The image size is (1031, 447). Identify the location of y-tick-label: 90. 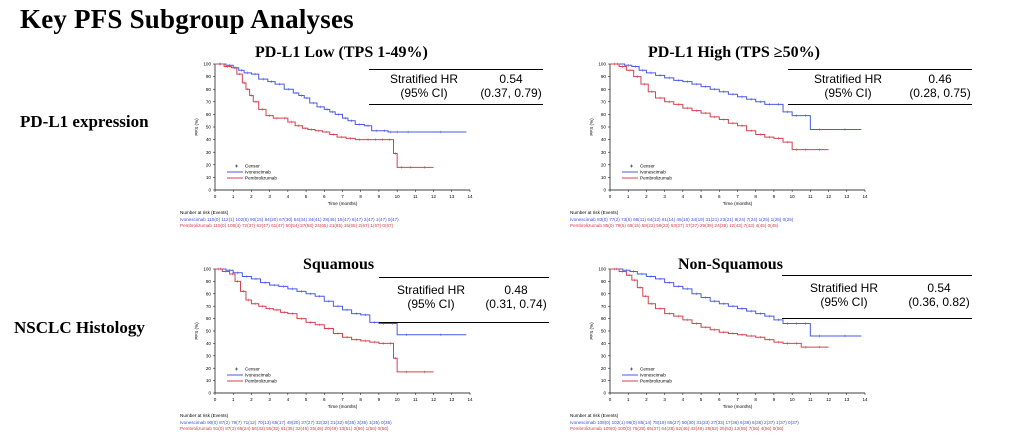
(604, 76).